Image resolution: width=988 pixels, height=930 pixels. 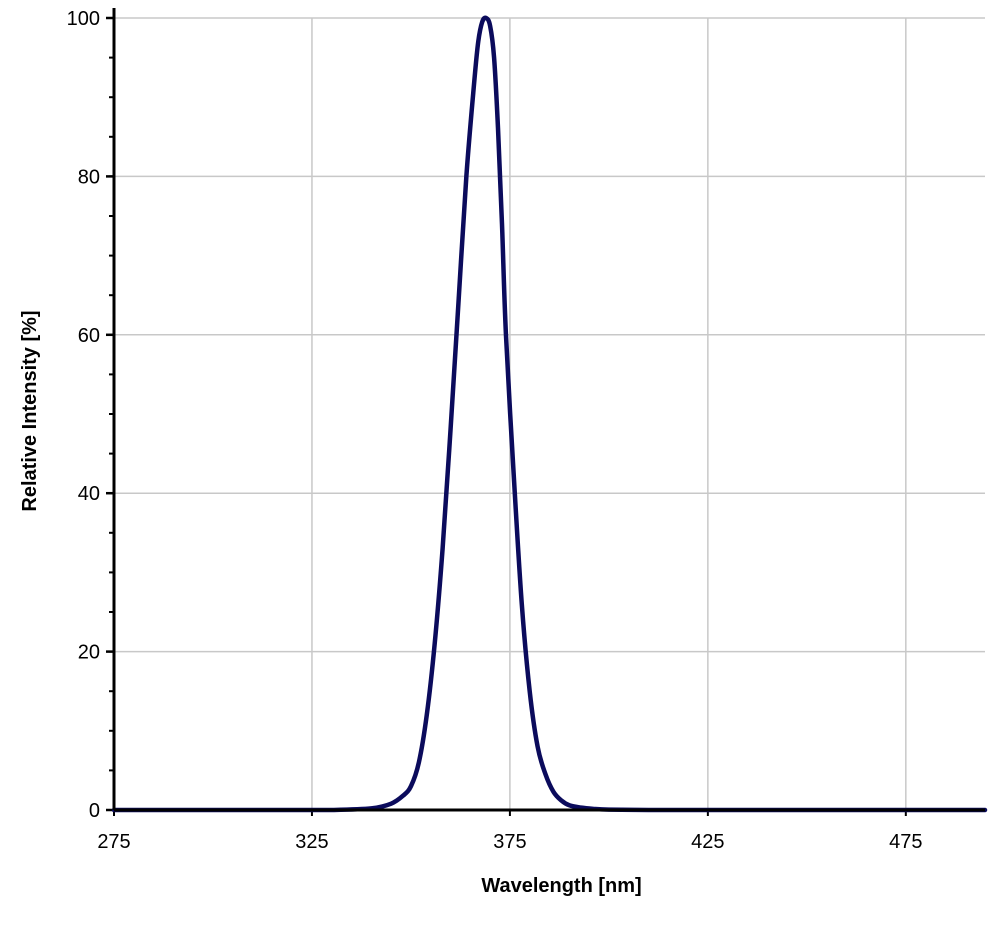 I want to click on x-tick-label-325: 325, so click(x=311, y=842).